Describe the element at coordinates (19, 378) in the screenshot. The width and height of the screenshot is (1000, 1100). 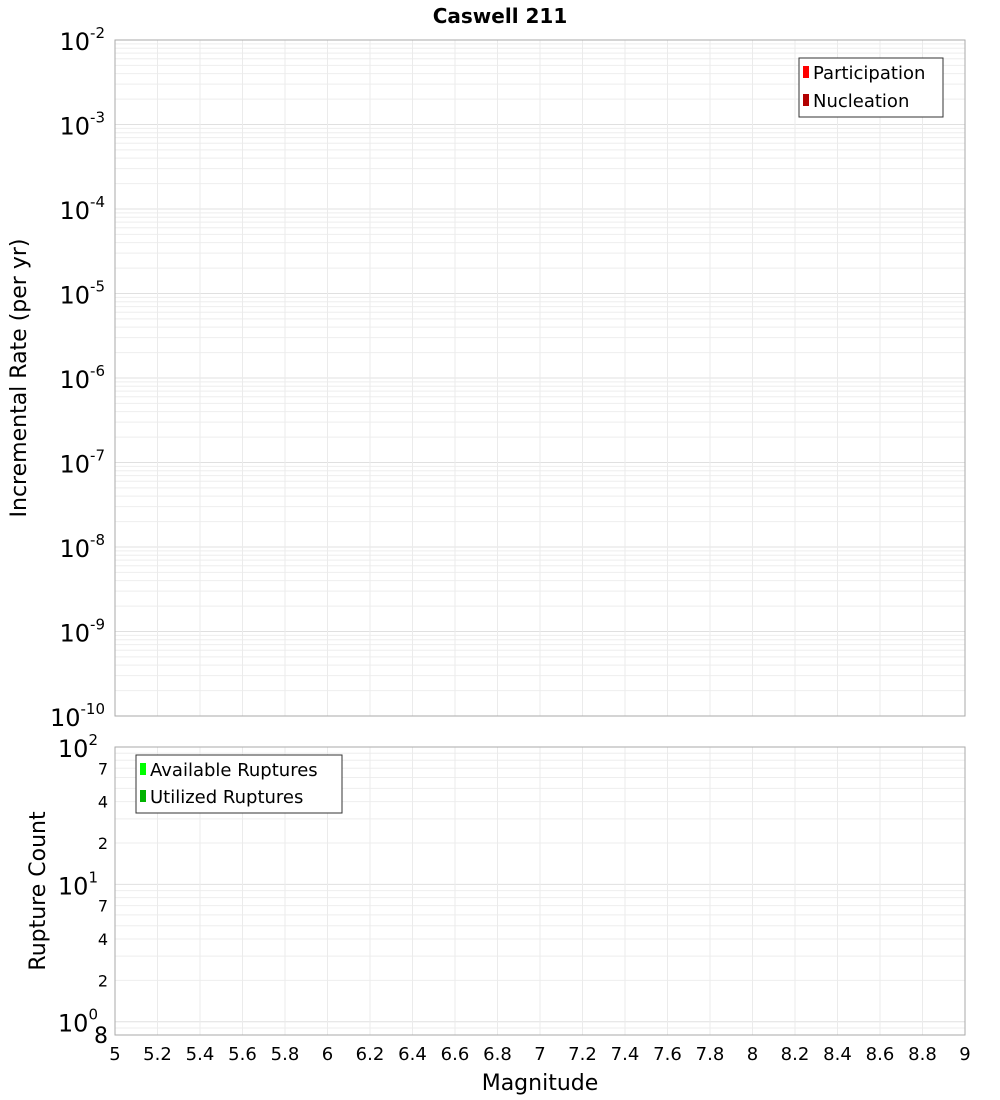
I see `top-y-axis-label: Incremental Rate (per yr)` at that location.